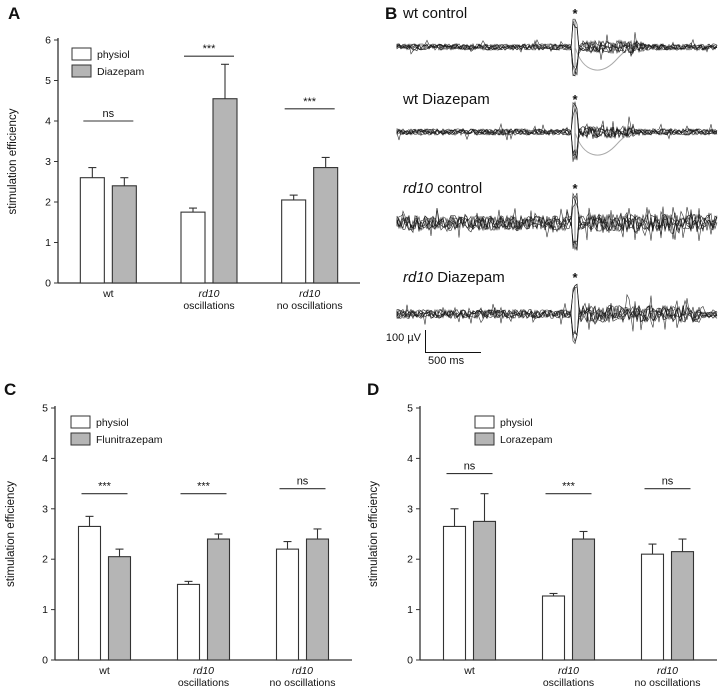 The height and width of the screenshot is (695, 725). I want to click on trace-label: wt control, so click(434, 13).